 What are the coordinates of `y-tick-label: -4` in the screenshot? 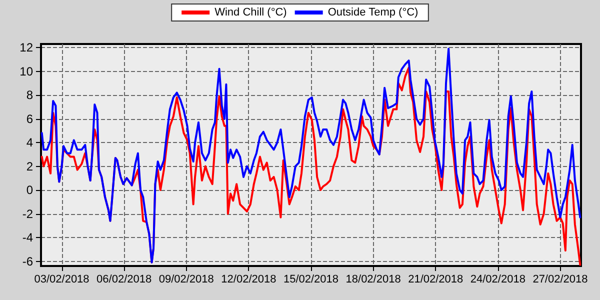 It's located at (28, 237).